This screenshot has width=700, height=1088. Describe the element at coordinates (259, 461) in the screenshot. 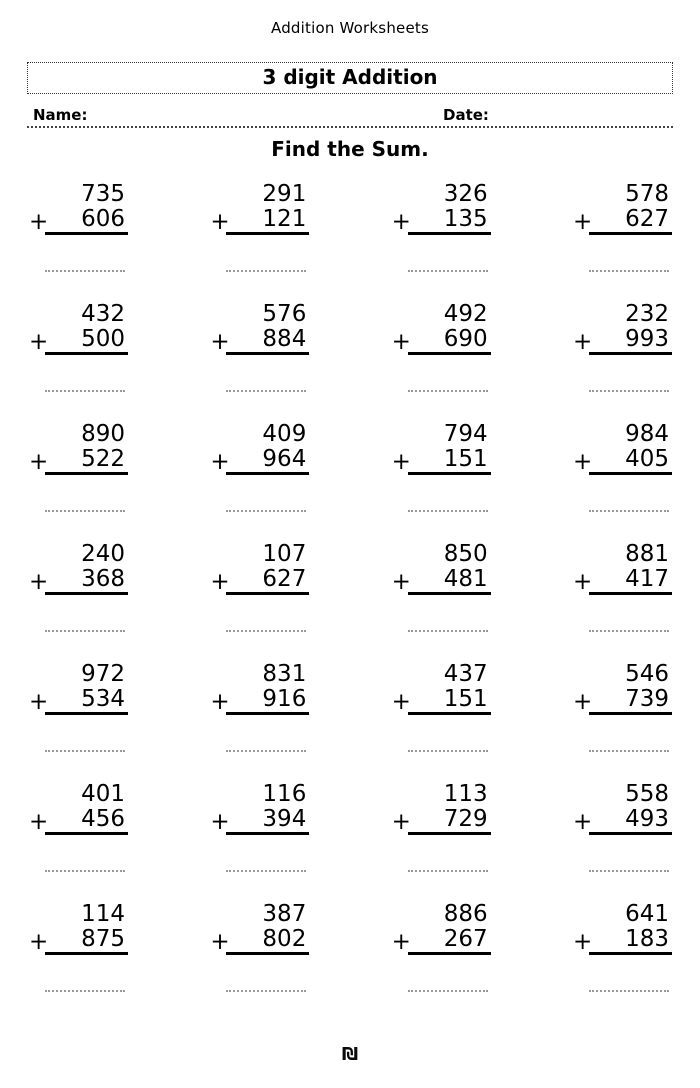

I see `addend-2-row: + 964` at that location.